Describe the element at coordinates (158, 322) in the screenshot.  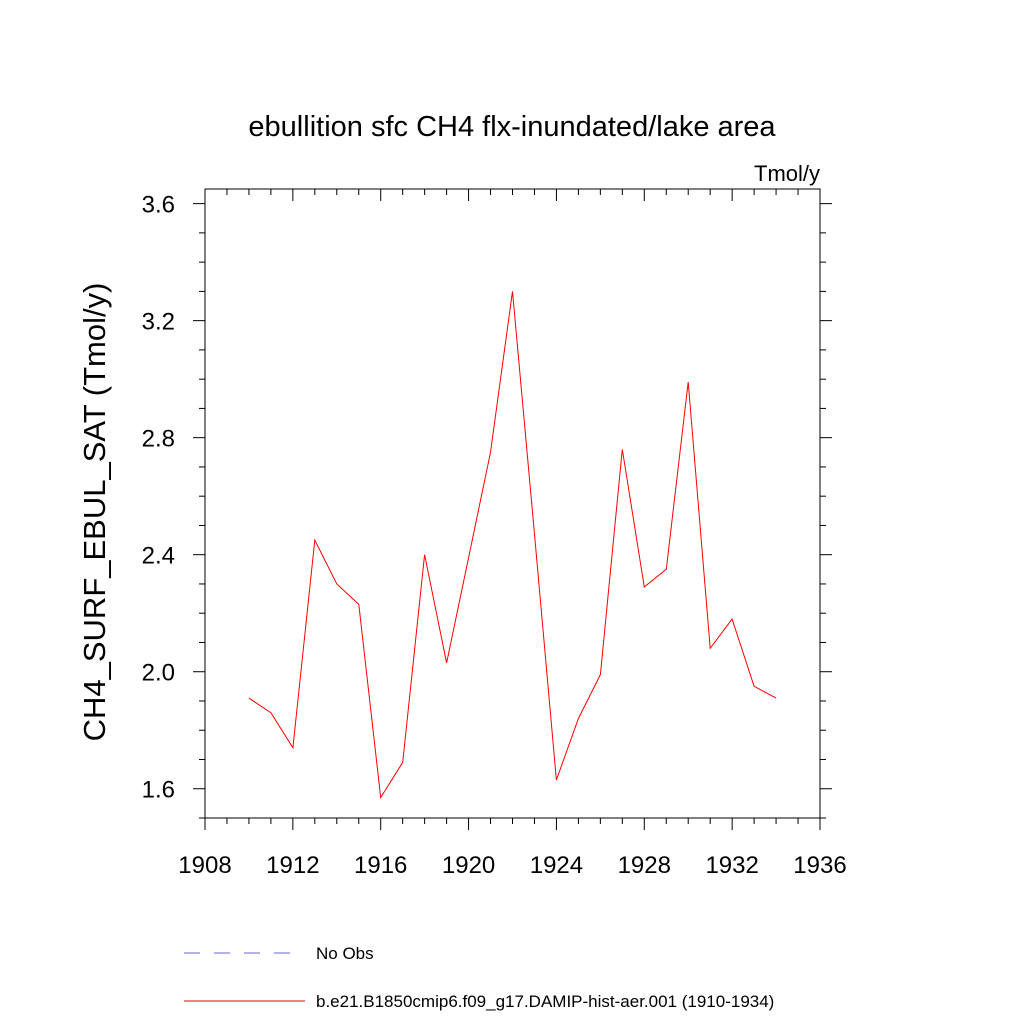
I see `y-tick-label: 3.2` at that location.